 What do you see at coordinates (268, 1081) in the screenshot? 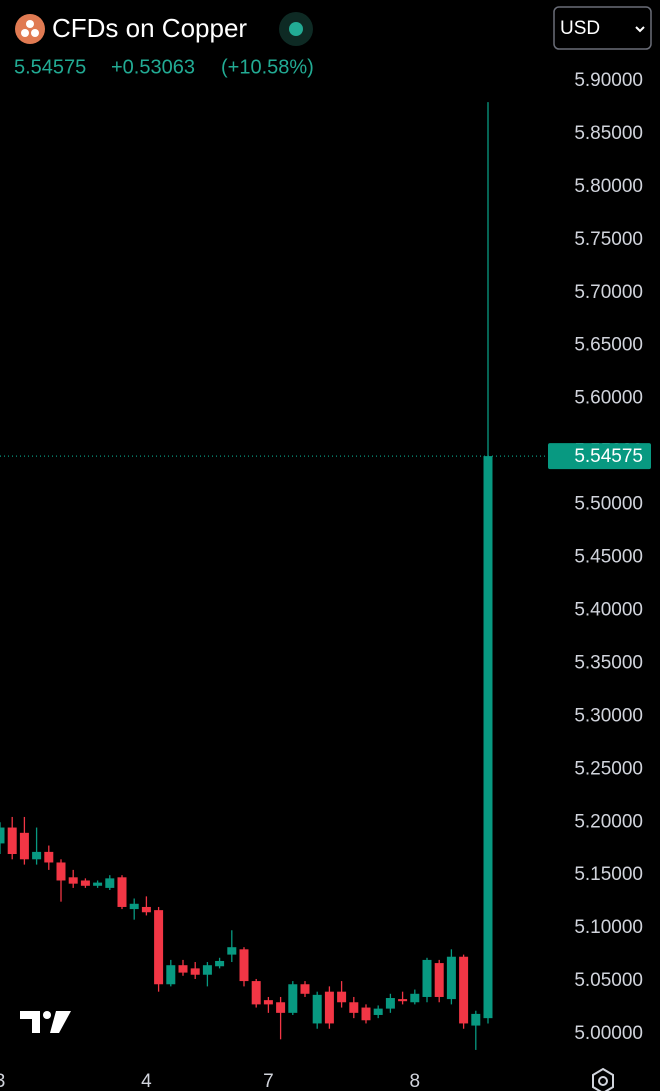
I see `x-tick-label: 7` at bounding box center [268, 1081].